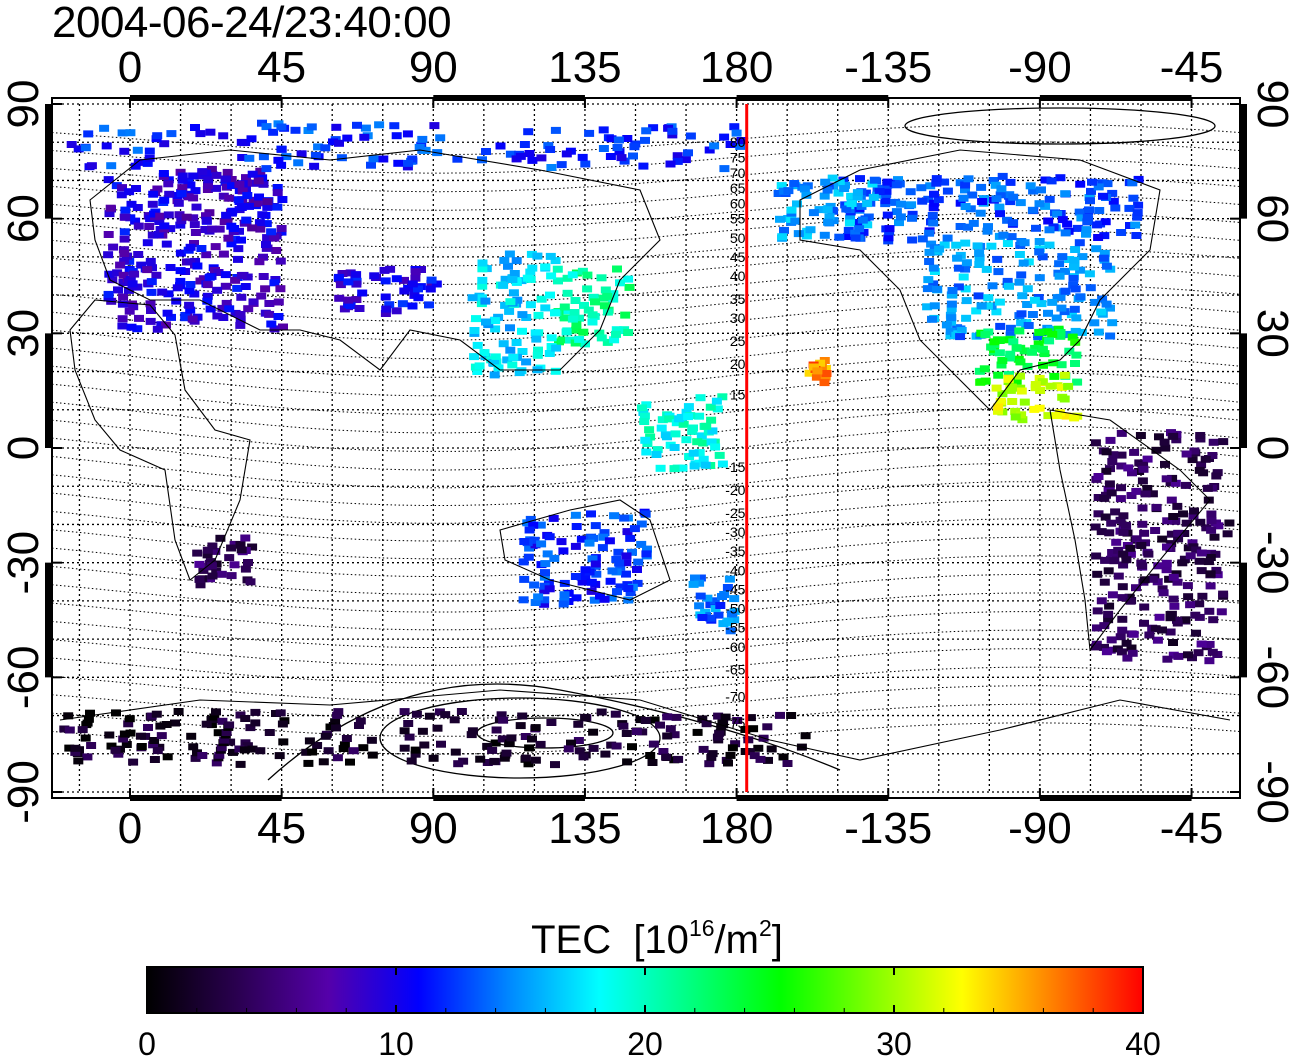 This screenshot has height=1057, width=1292. I want to click on mlat-label: 60, so click(738, 203).